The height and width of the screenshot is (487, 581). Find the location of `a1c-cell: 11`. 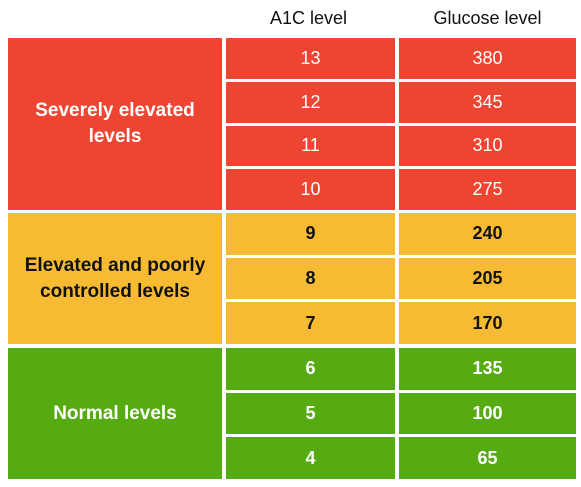

a1c-cell: 11 is located at coordinates (308, 146).